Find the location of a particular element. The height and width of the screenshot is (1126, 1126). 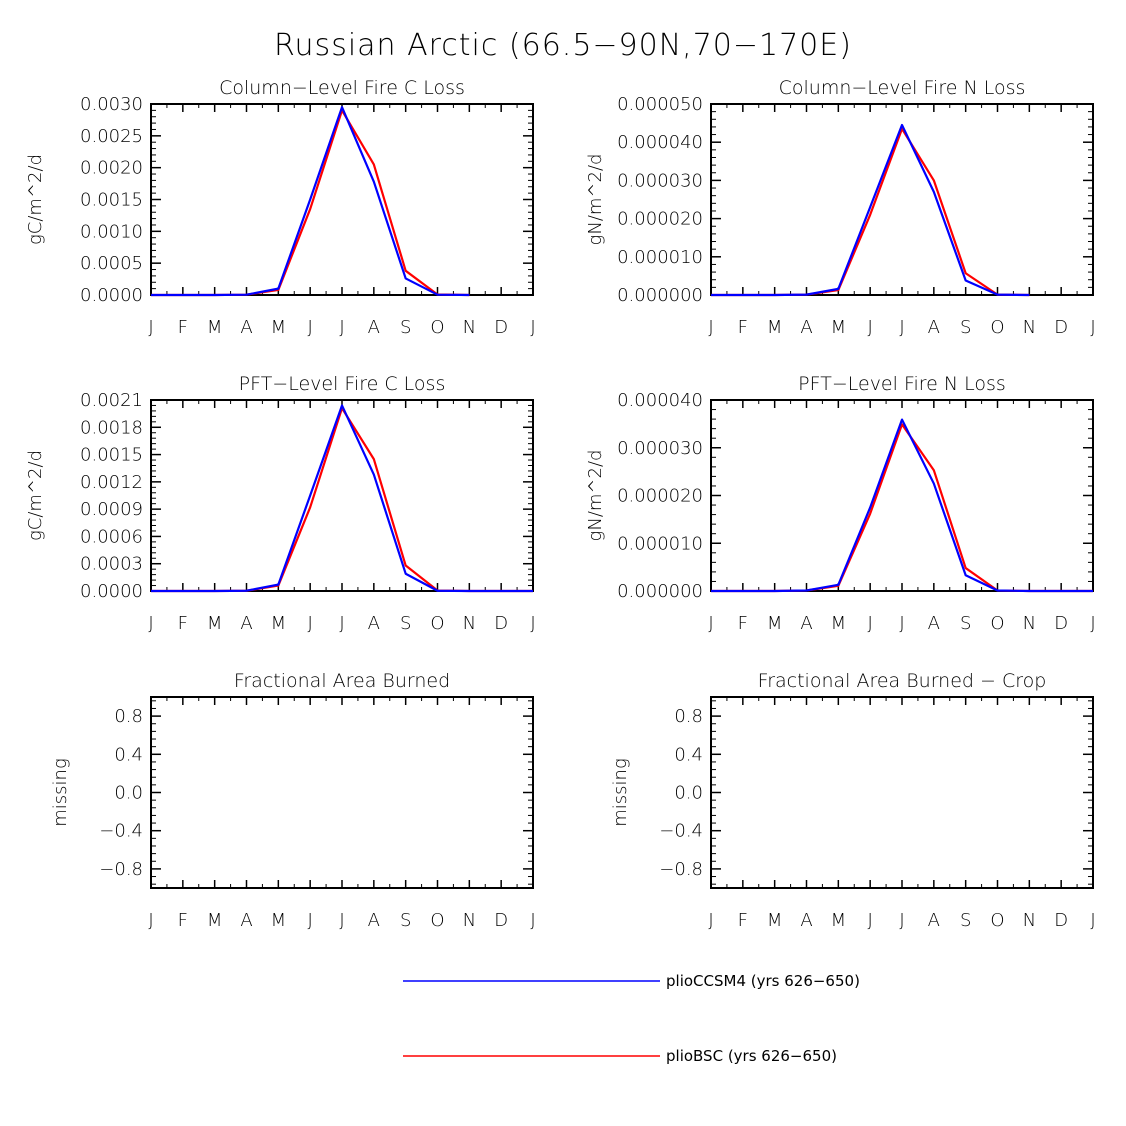

y-tick-label: 0.000040 is located at coordinates (660, 400).